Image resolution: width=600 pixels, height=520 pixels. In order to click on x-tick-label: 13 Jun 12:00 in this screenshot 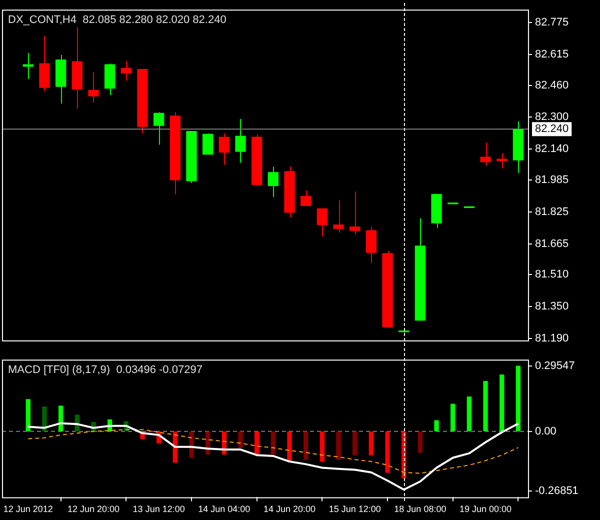, I will do `click(158, 509)`.